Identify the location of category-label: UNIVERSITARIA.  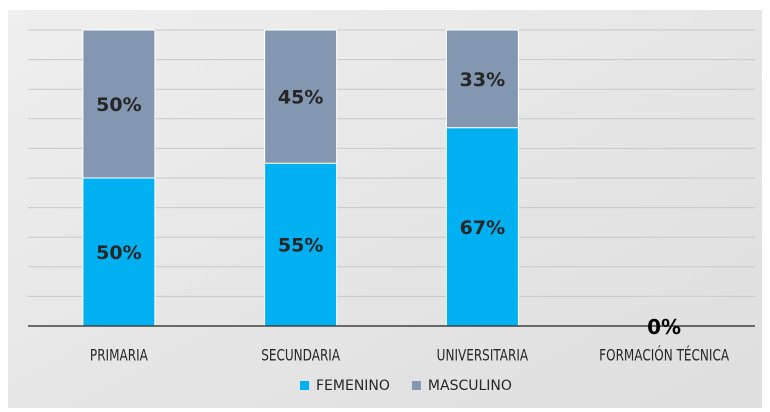
(483, 356).